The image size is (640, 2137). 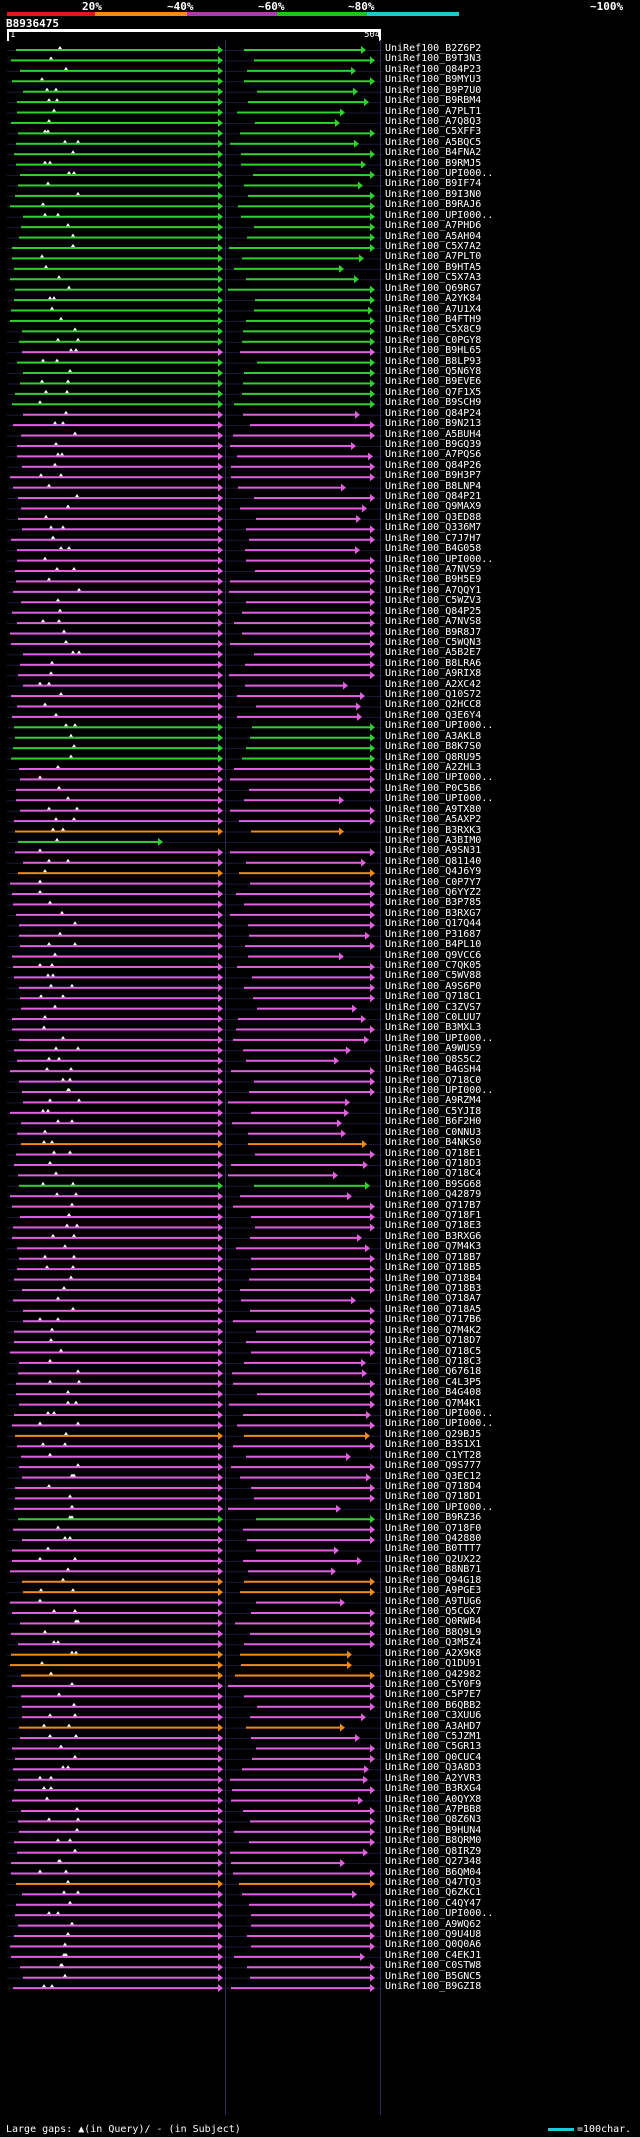 I want to click on subject-id-label: UniRef100_Q27348, so click(x=433, y=1862).